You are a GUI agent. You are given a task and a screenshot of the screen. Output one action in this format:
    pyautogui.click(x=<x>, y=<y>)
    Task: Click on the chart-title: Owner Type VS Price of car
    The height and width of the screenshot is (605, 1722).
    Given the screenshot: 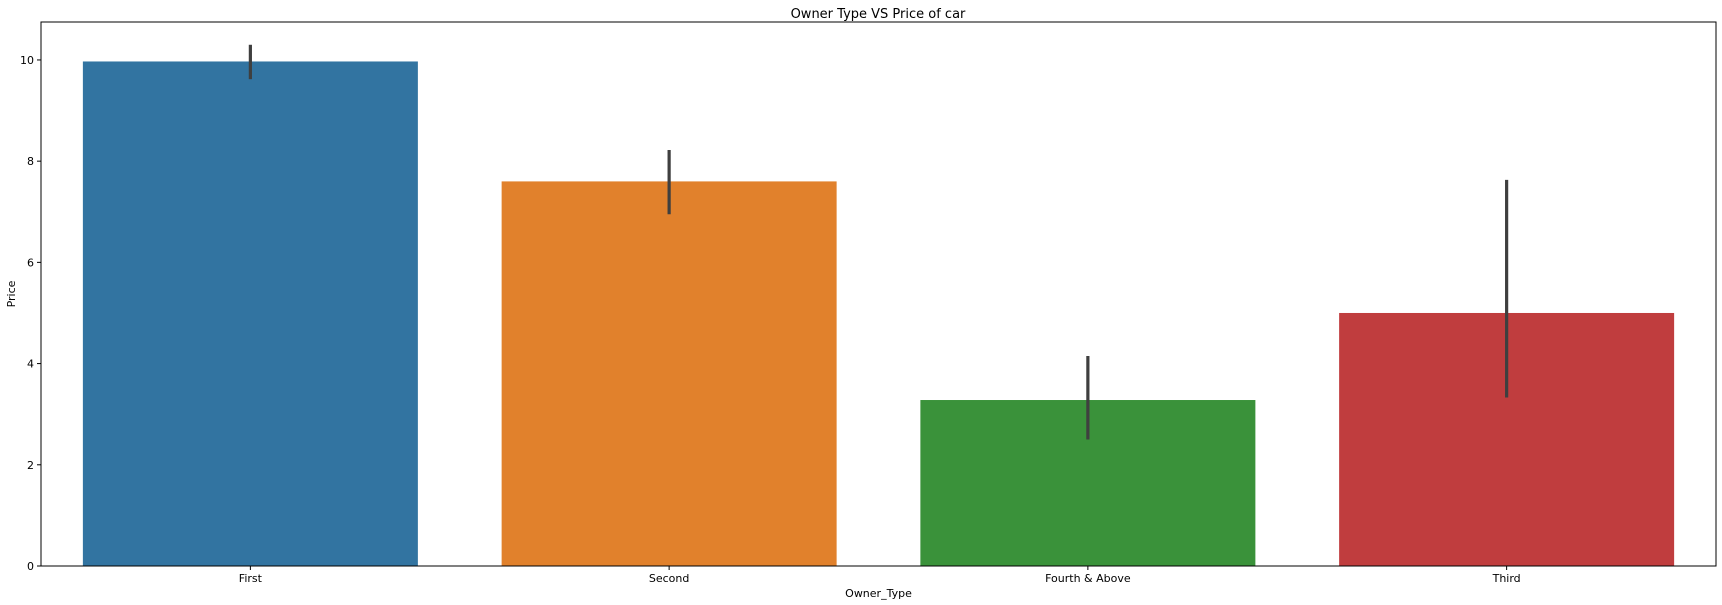 What is the action you would take?
    pyautogui.click(x=878, y=14)
    